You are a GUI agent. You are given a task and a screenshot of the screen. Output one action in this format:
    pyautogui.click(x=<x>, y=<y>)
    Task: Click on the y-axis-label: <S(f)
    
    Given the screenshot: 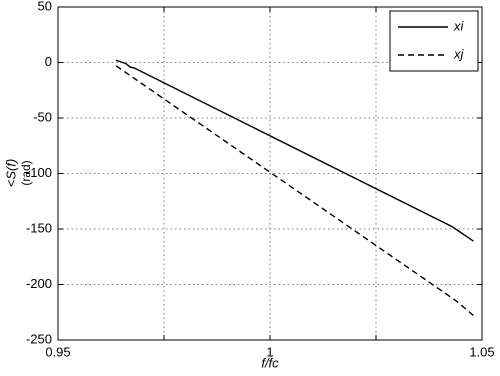 What is the action you would take?
    pyautogui.click(x=10, y=173)
    